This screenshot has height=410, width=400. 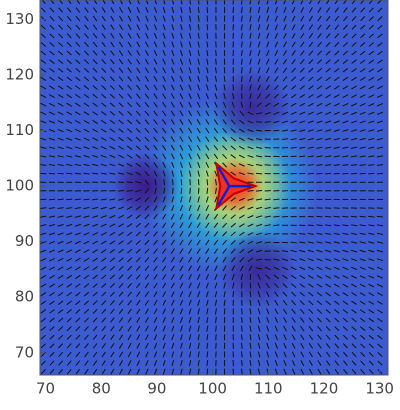 I want to click on y-tick-label: 120, so click(x=19, y=75).